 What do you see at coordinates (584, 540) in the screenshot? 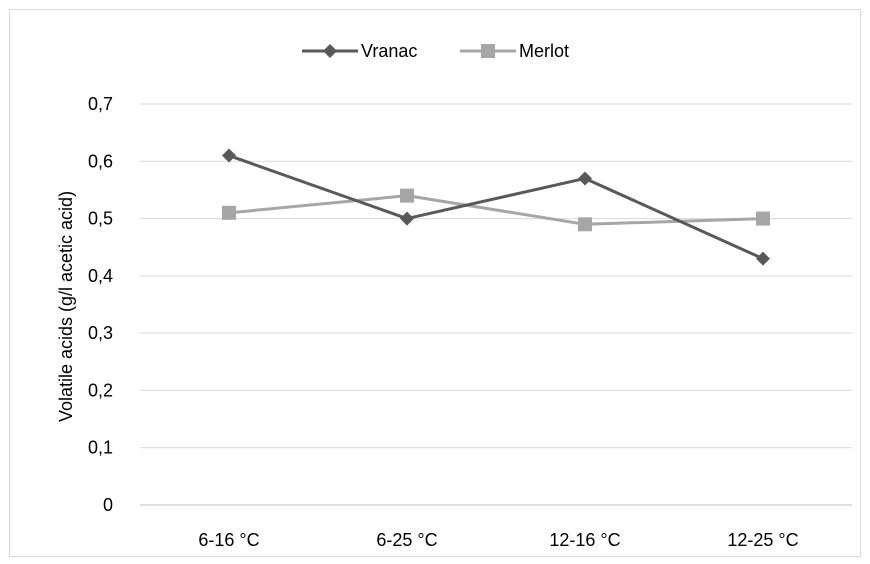
I see `x-tick-label: 12-16 °C` at bounding box center [584, 540].